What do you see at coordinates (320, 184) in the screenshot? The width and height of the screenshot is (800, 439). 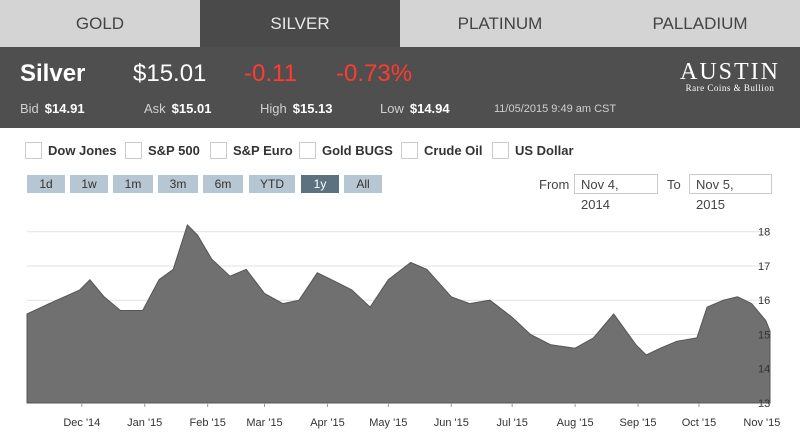 I see `range-1y-button: 1y` at bounding box center [320, 184].